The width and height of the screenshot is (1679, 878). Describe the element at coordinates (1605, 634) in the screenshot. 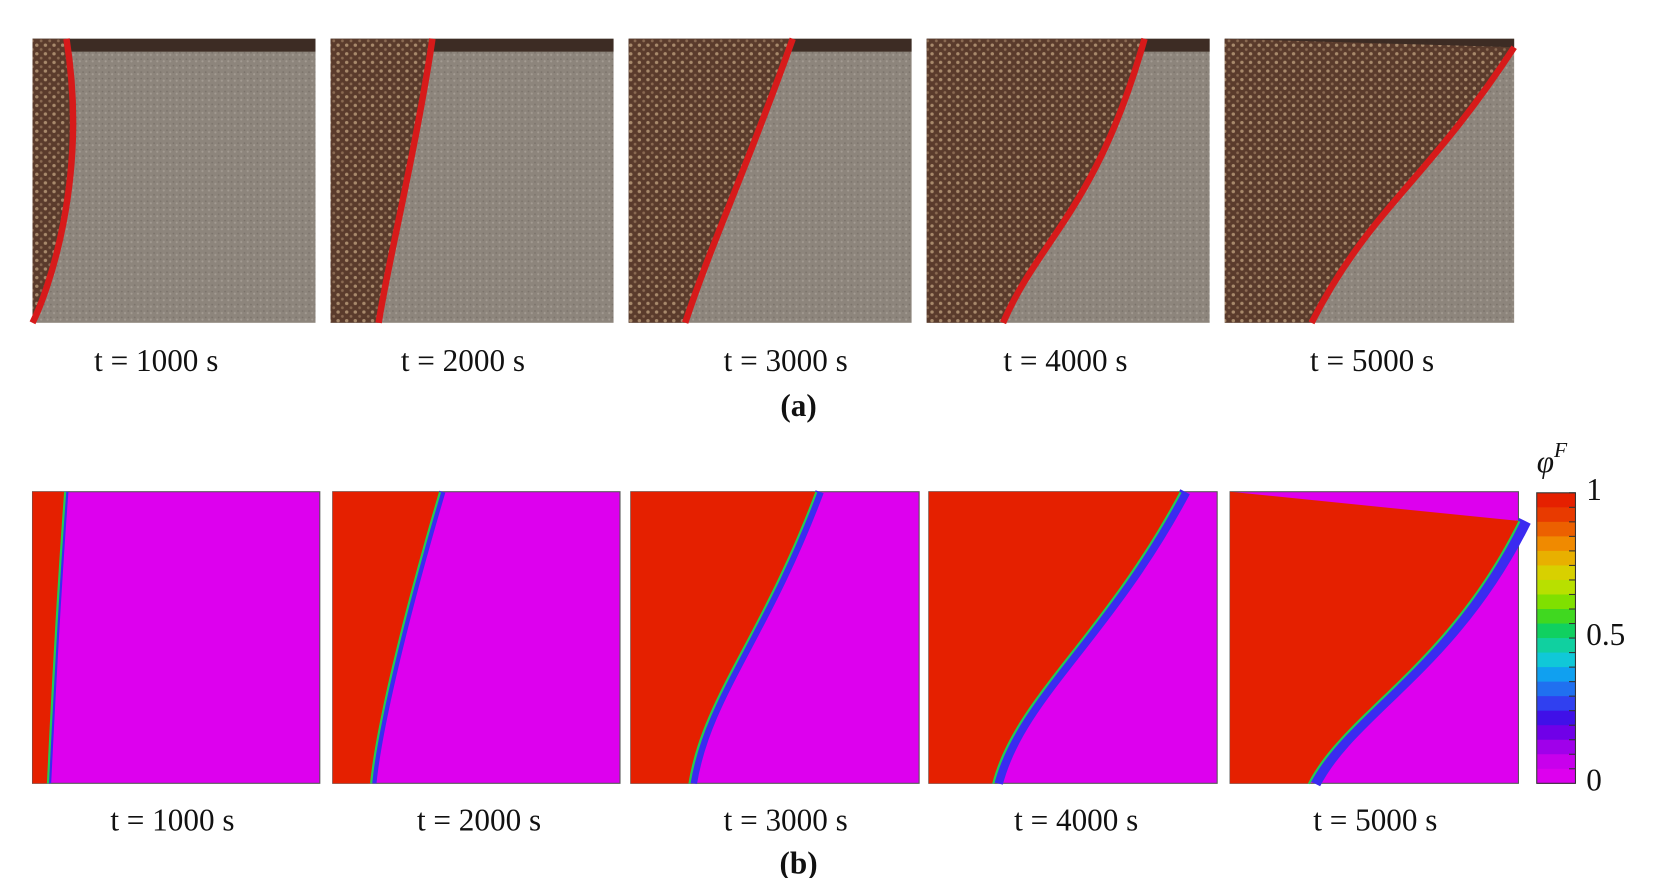

I see `colorbar-tick-label: 0.5` at that location.